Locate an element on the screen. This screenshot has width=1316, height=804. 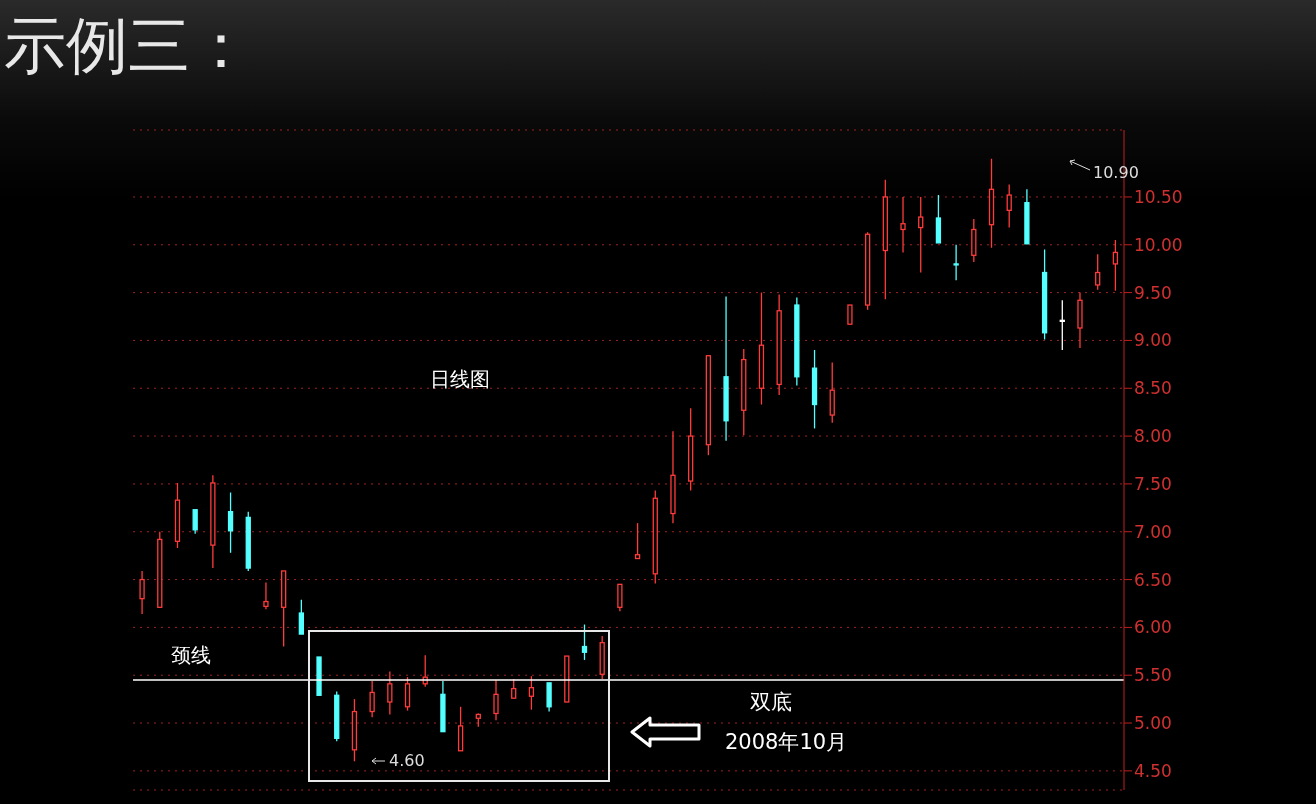
y-tick-label: 5.00 is located at coordinates (1153, 723).